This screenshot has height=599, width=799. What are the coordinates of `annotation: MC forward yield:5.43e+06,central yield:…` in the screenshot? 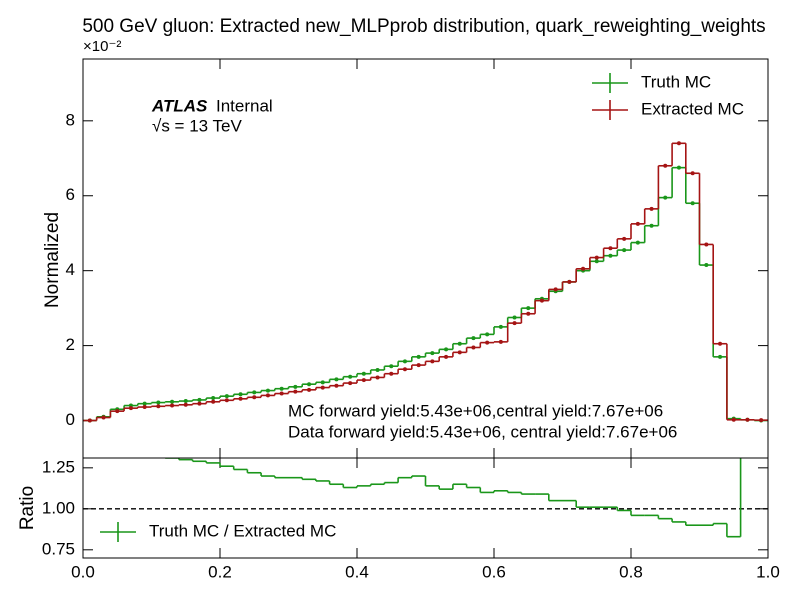 It's located at (475, 410).